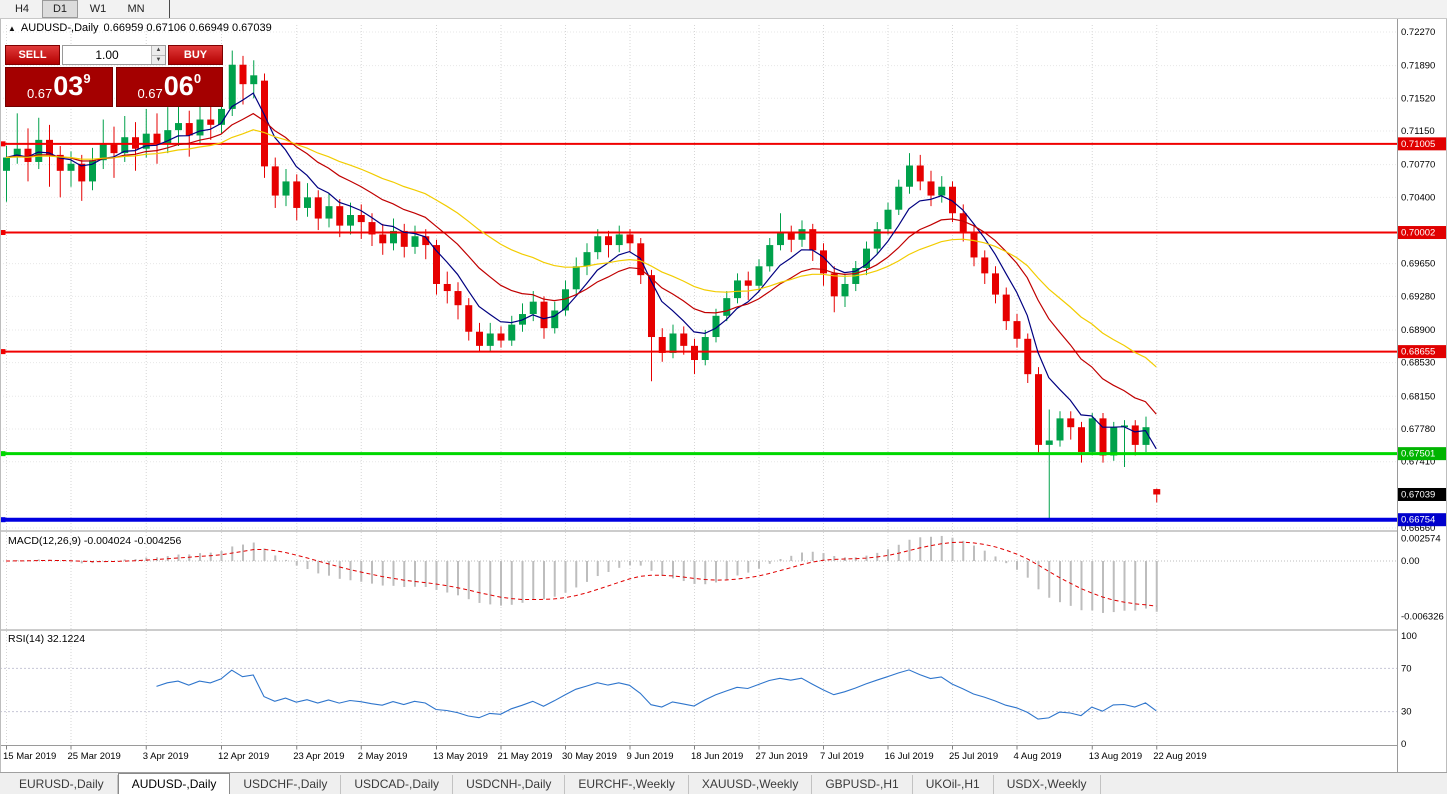 The height and width of the screenshot is (794, 1447). What do you see at coordinates (29, 756) in the screenshot?
I see `date-axis-label: 15 Mar 2019` at bounding box center [29, 756].